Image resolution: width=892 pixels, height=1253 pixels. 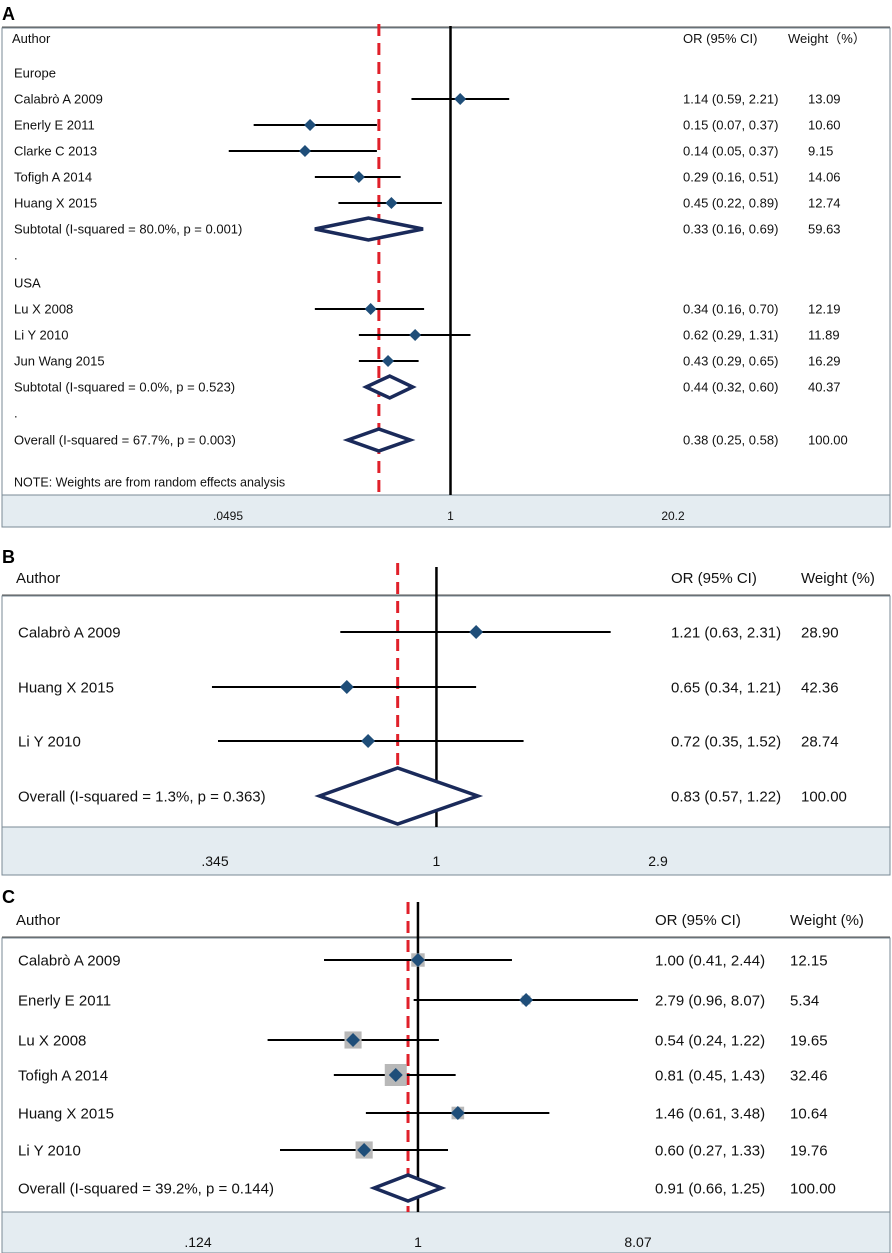 What do you see at coordinates (824, 203) in the screenshot?
I see `weight-value: 12.74` at bounding box center [824, 203].